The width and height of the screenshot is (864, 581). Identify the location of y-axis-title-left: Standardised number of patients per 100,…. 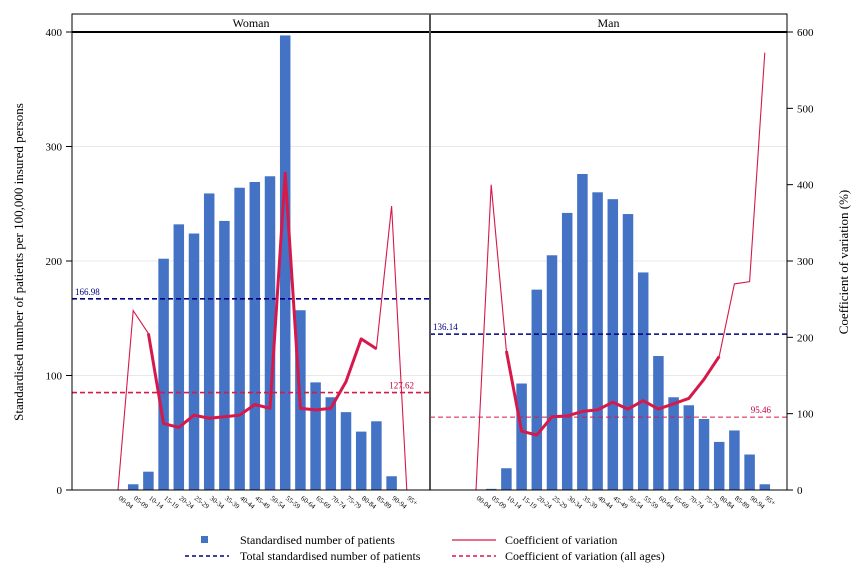
(18, 262).